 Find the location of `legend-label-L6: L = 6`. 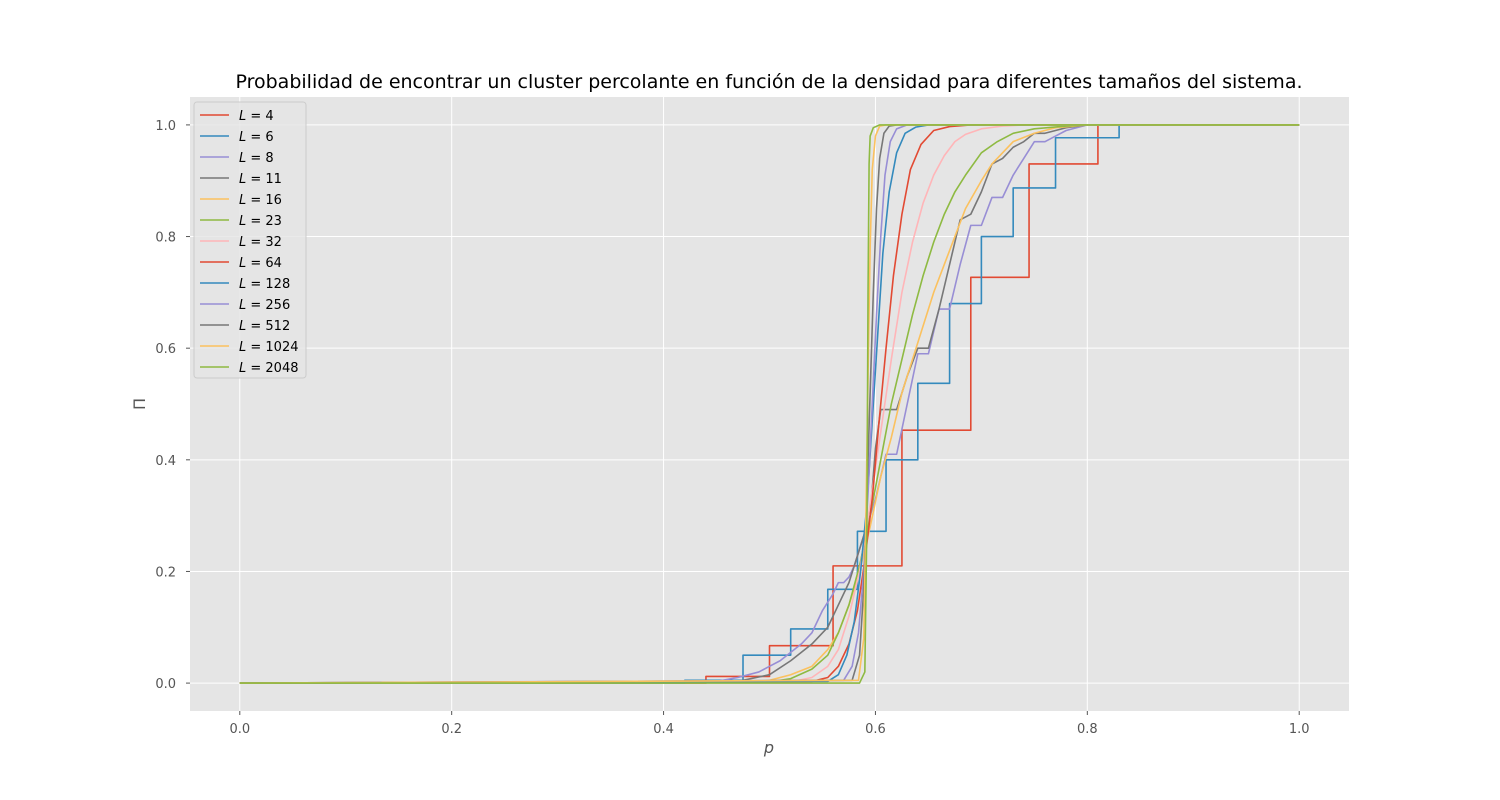

legend-label-L6: L = 6 is located at coordinates (256, 137).